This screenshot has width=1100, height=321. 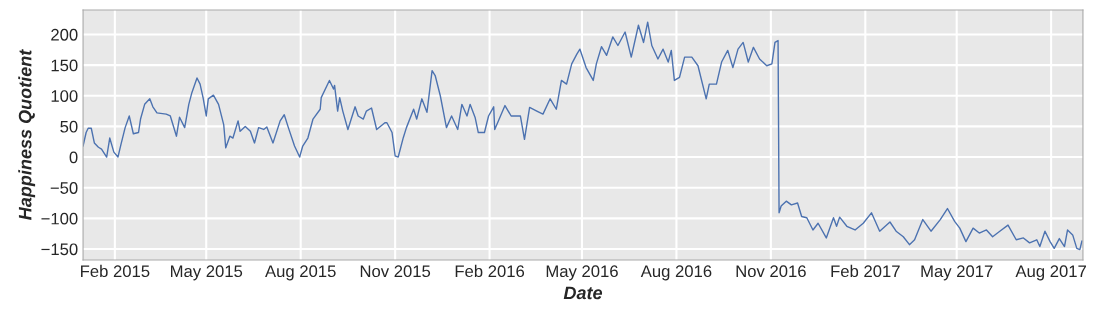 I want to click on x-tick-label: May 2016, so click(x=582, y=273).